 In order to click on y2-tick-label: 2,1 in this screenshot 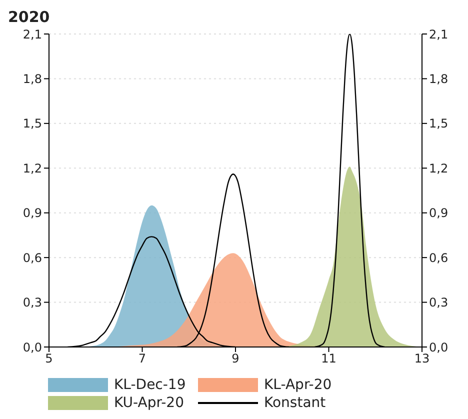, I will do `click(438, 34)`.